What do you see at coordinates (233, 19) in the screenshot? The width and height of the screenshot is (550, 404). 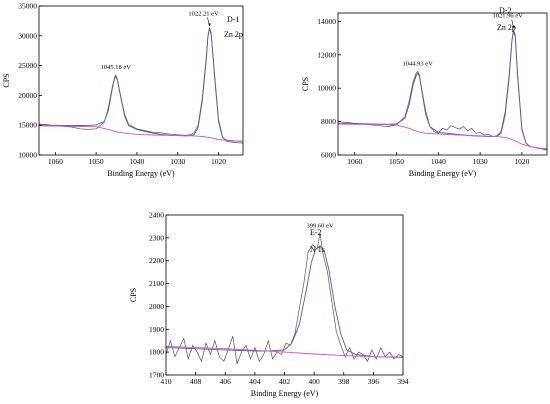 I see `panel-label: D-1` at bounding box center [233, 19].